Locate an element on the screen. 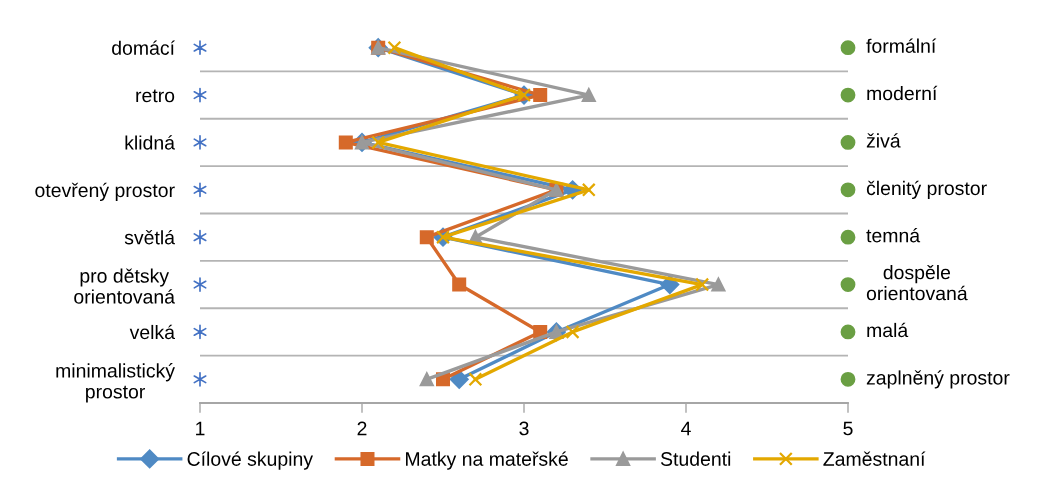  data-label: moderní is located at coordinates (902, 93).